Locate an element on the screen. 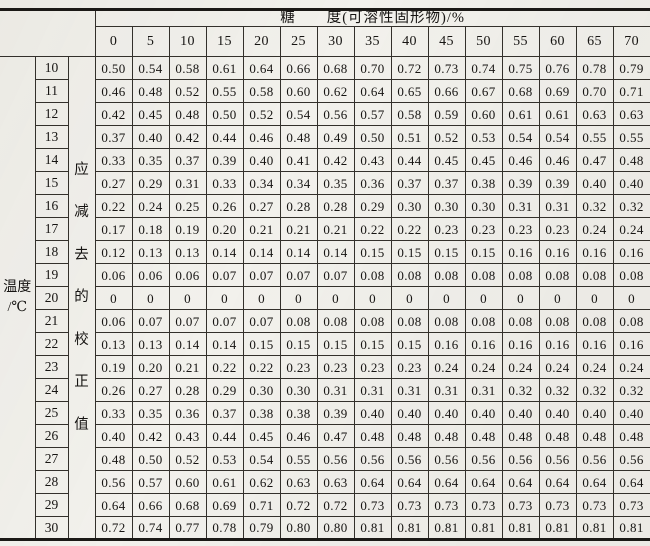  value-cell: 0.28 is located at coordinates (298, 206).